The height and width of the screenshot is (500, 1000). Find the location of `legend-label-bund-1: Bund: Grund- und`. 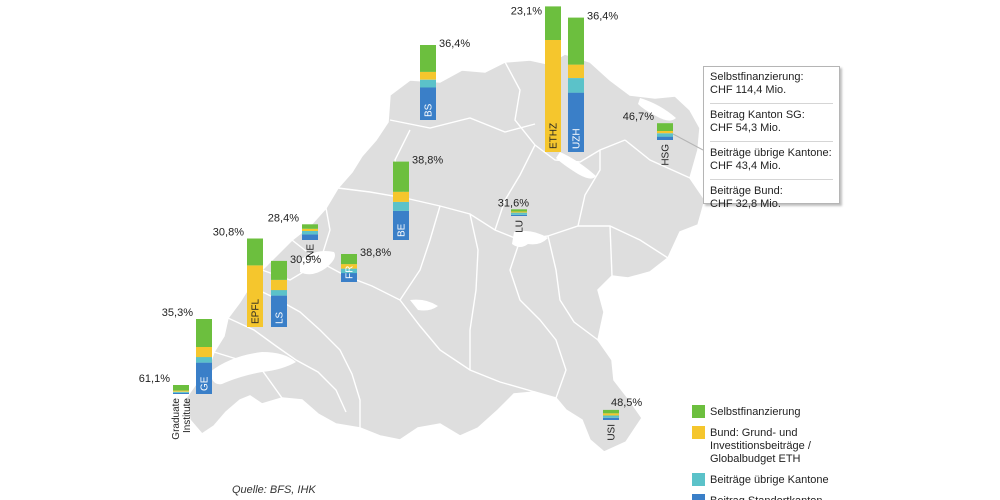

legend-label-bund-1: Bund: Grund- und is located at coordinates (753, 433).